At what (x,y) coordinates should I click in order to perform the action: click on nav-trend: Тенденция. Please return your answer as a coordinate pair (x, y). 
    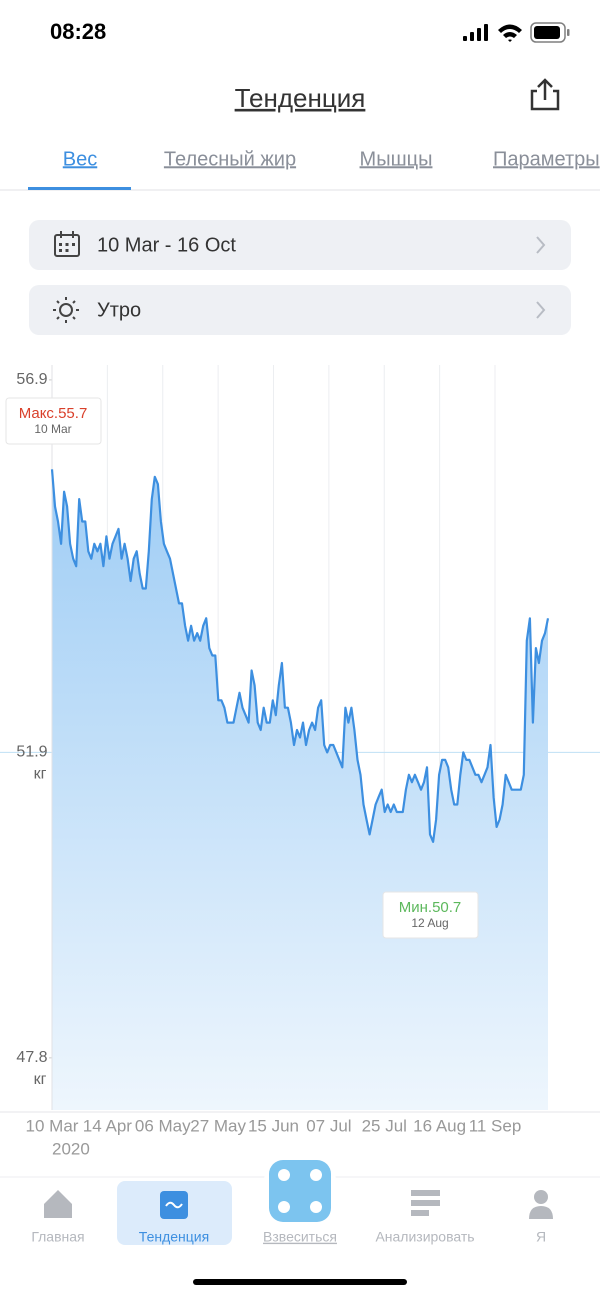
    Looking at the image, I should click on (174, 1213).